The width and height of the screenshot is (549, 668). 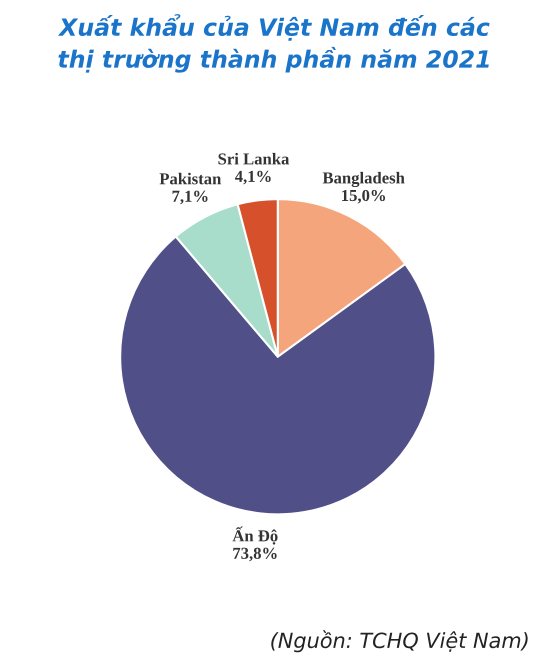 I want to click on data-label: 7,1%, so click(x=190, y=197).